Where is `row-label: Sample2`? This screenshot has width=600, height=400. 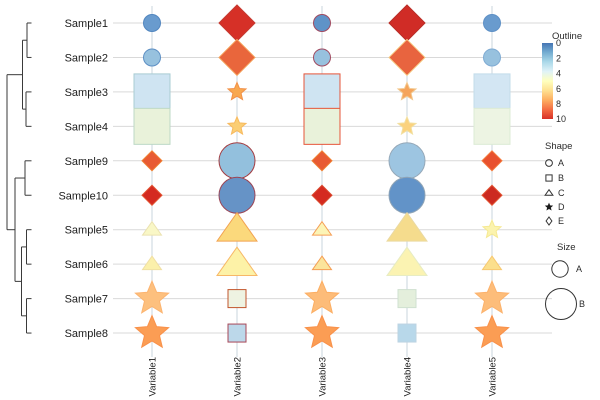 row-label: Sample2 is located at coordinates (86, 58).